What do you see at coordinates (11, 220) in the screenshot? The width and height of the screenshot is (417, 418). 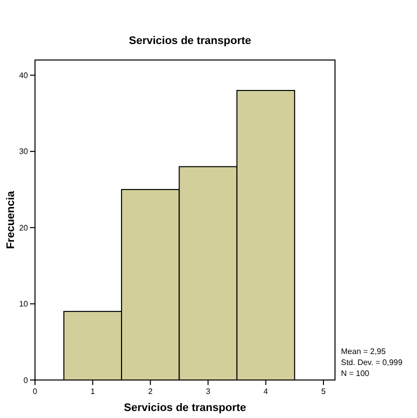 I see `y-axis-title: Frecuencia` at bounding box center [11, 220].